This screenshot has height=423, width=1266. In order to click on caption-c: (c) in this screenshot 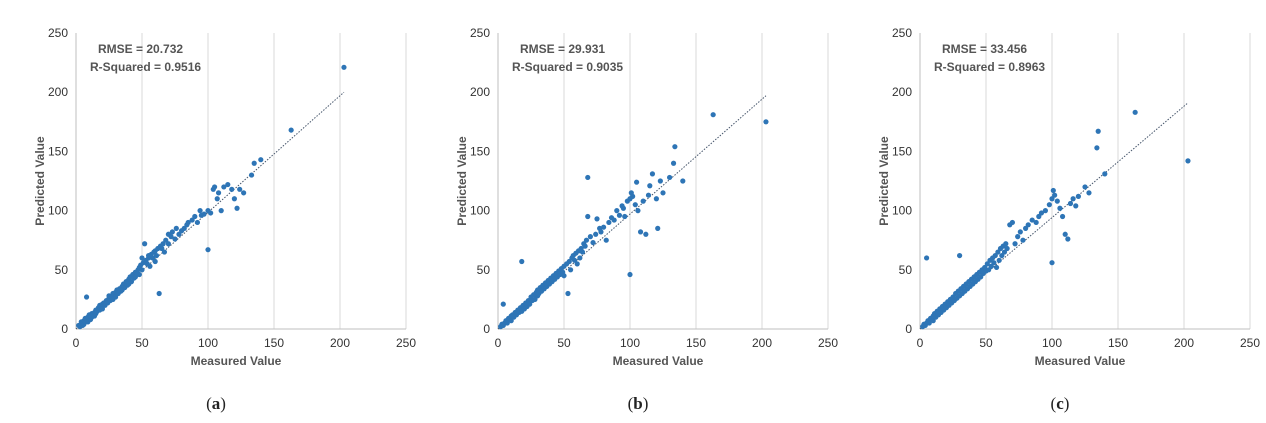, I will do `click(1060, 403)`.